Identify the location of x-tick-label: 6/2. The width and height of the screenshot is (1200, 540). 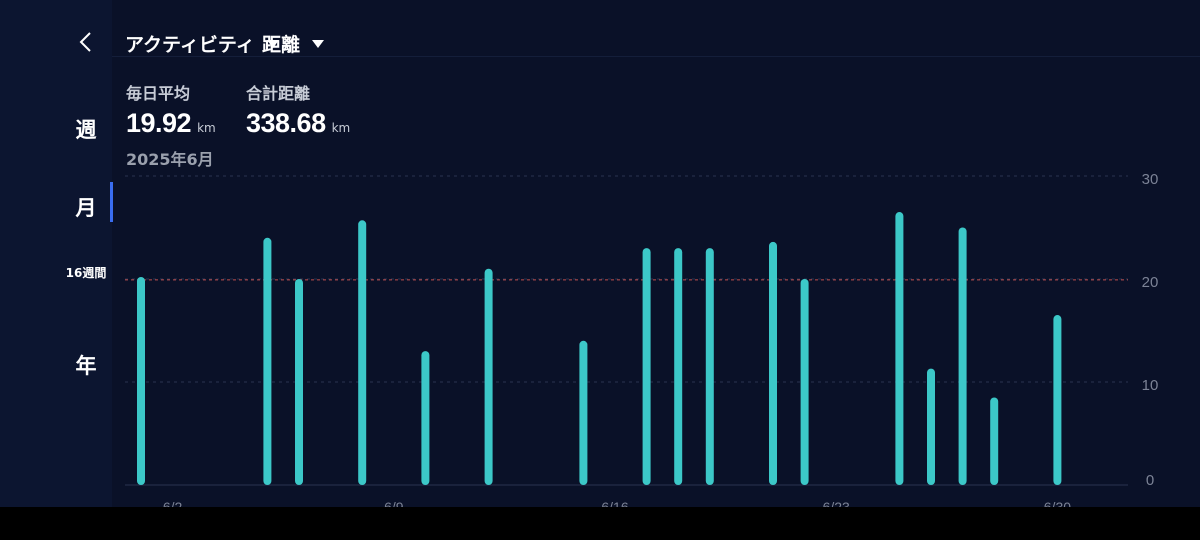
(173, 503).